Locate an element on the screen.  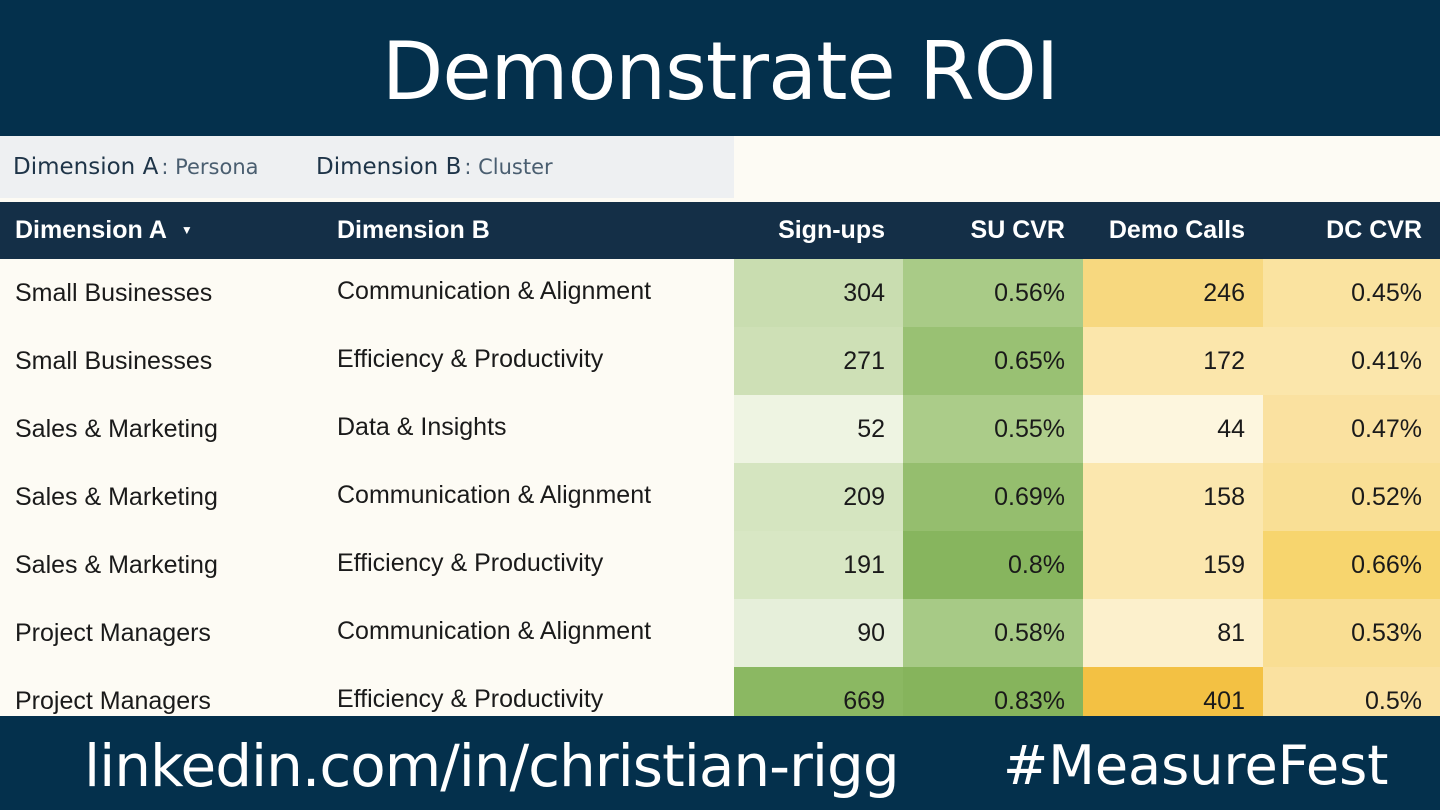
column-header-su-cvr: SU CVR is located at coordinates (1017, 230).